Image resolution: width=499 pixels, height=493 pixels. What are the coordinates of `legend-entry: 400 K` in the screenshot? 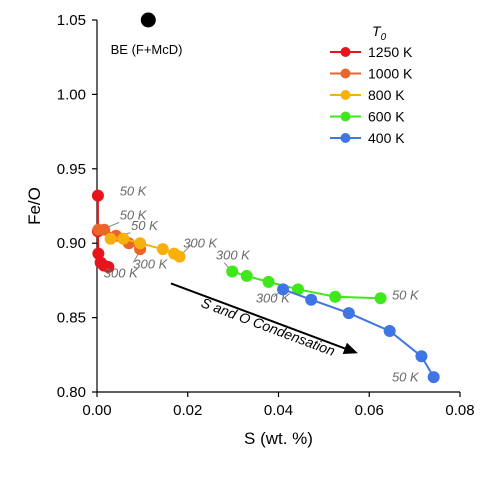 It's located at (367, 138).